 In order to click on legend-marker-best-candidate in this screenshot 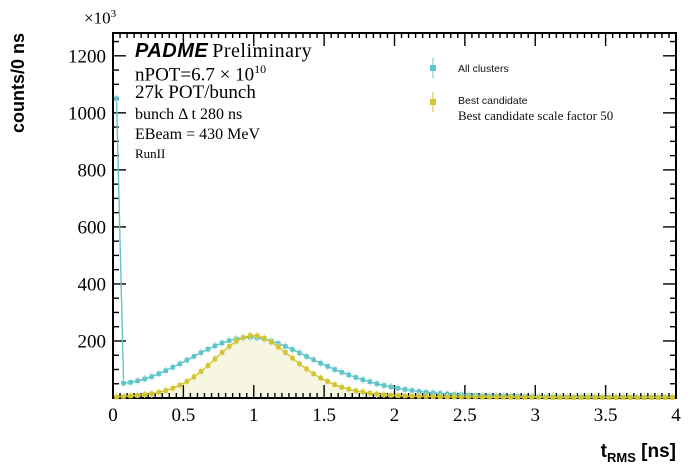, I will do `click(433, 102)`.